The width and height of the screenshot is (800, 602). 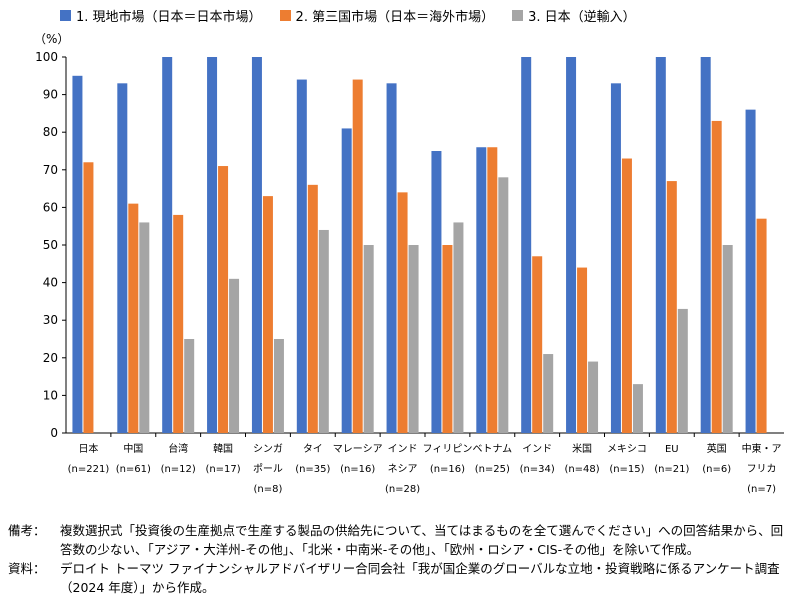 What do you see at coordinates (50, 132) in the screenshot?
I see `y-tick-label: 80` at bounding box center [50, 132].